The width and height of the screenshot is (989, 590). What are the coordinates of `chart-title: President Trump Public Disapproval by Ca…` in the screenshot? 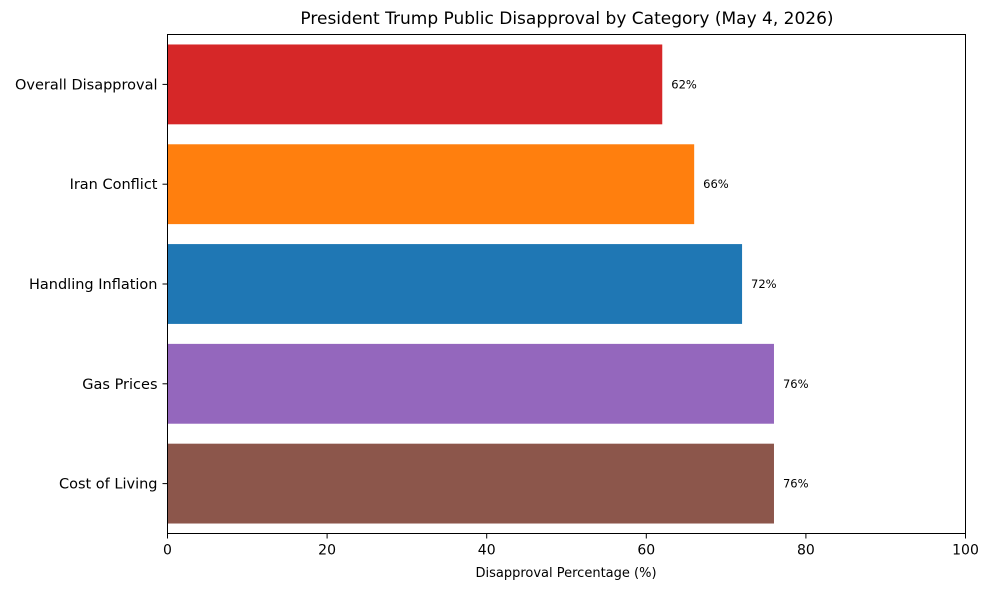 It's located at (566, 19).